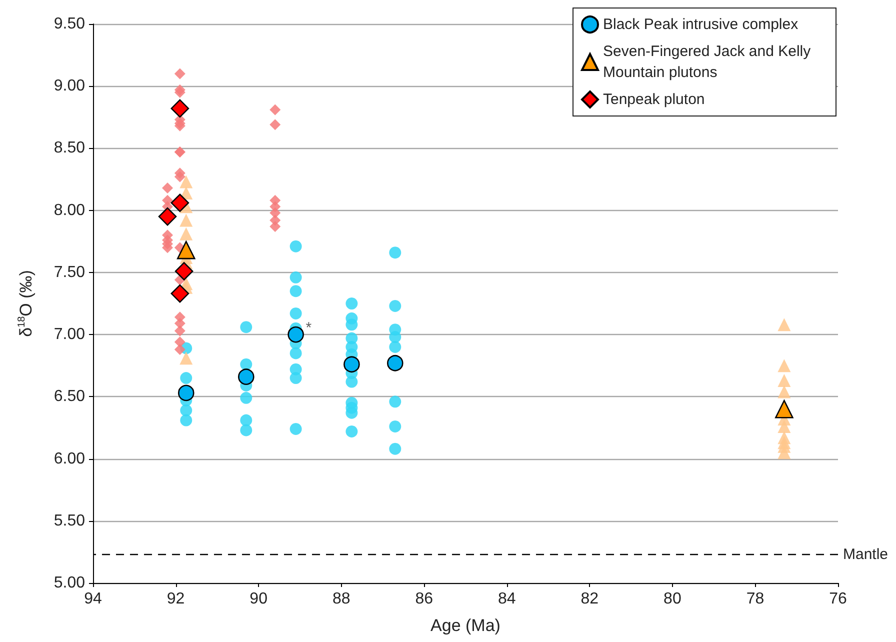 This screenshot has width=896, height=642. What do you see at coordinates (755, 599) in the screenshot?
I see `x-tick-label: 78` at bounding box center [755, 599].